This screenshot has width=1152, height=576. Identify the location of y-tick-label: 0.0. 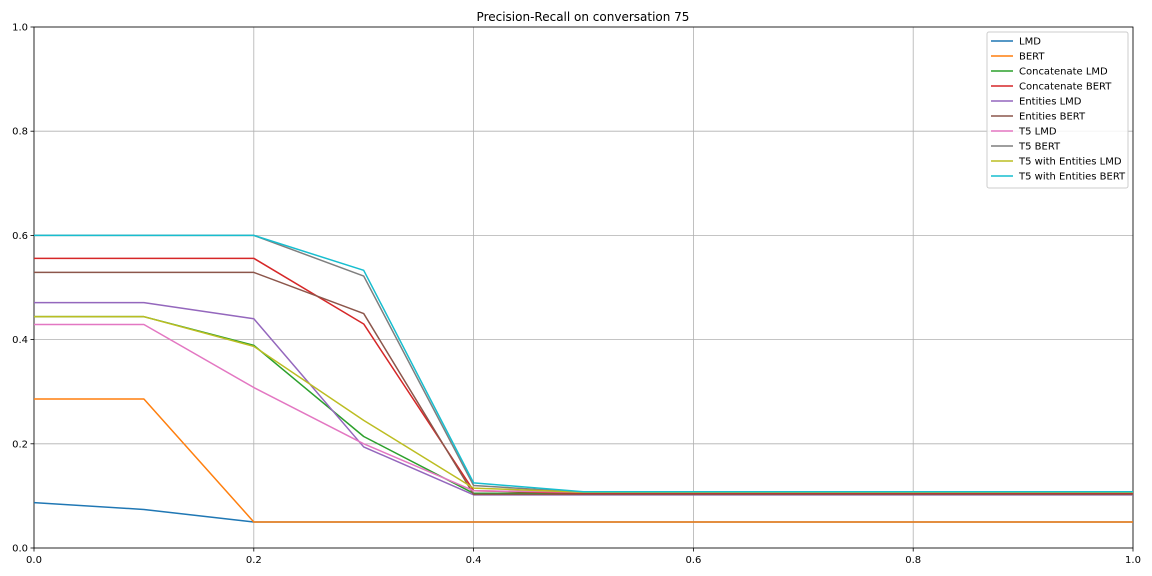
(20, 549).